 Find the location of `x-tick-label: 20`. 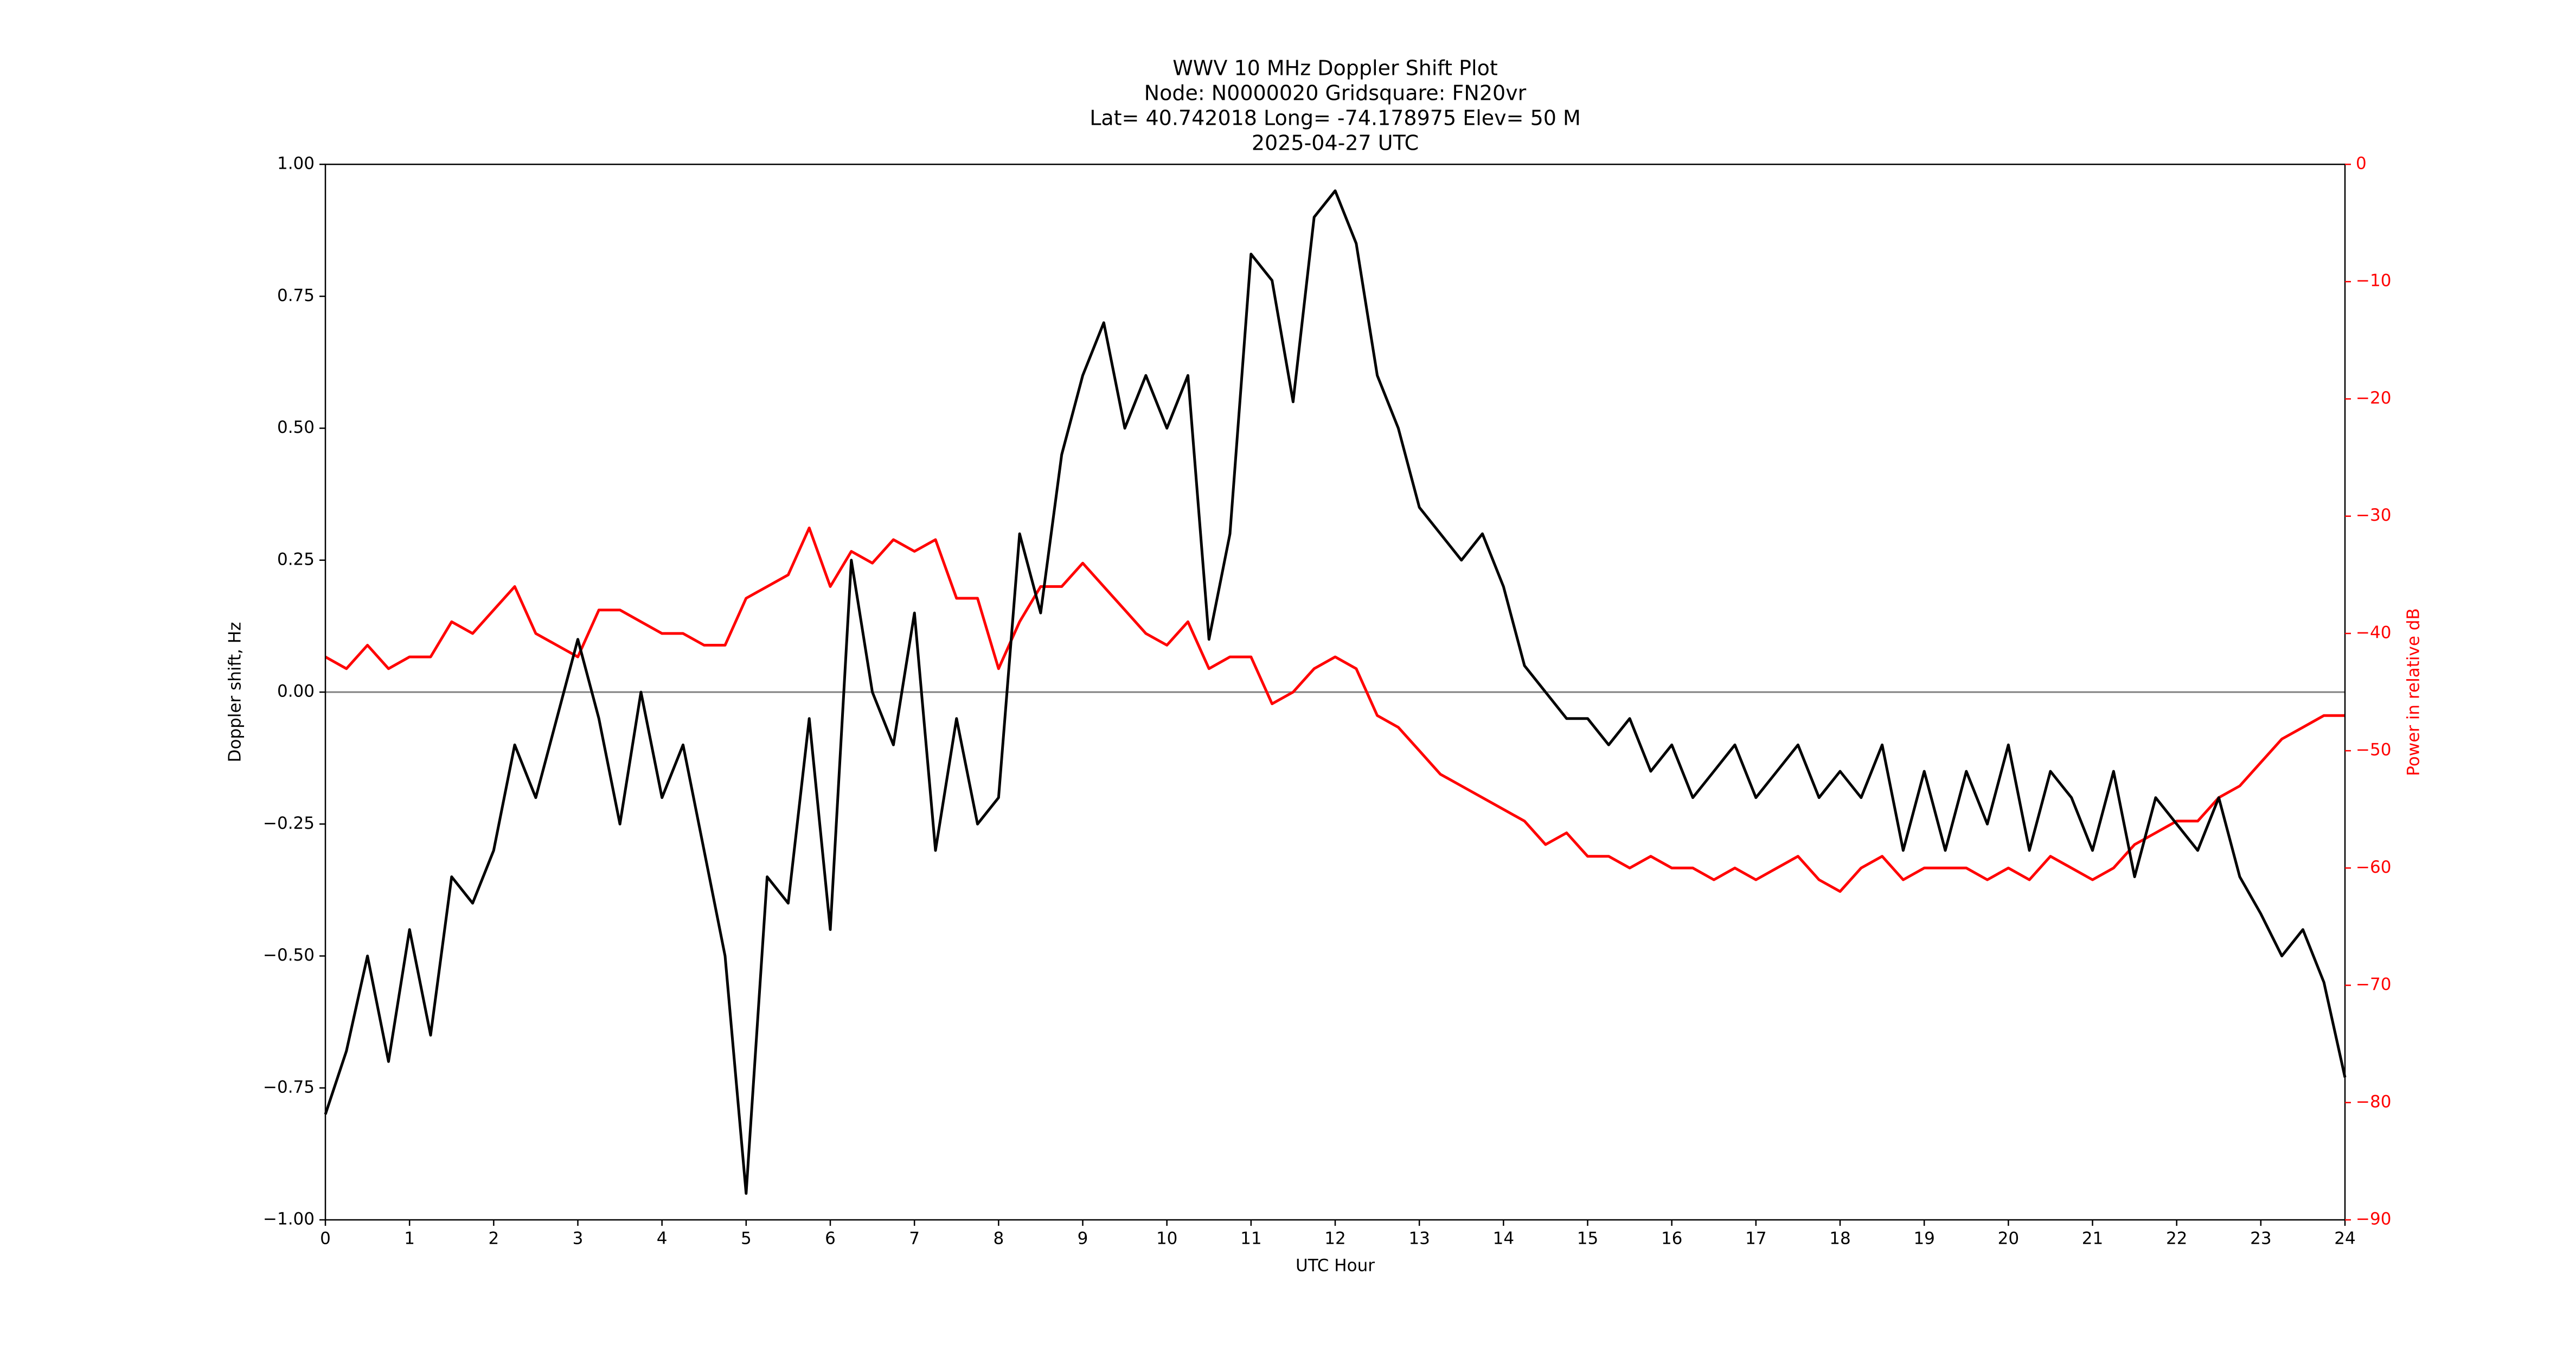

x-tick-label: 20 is located at coordinates (2008, 1239).